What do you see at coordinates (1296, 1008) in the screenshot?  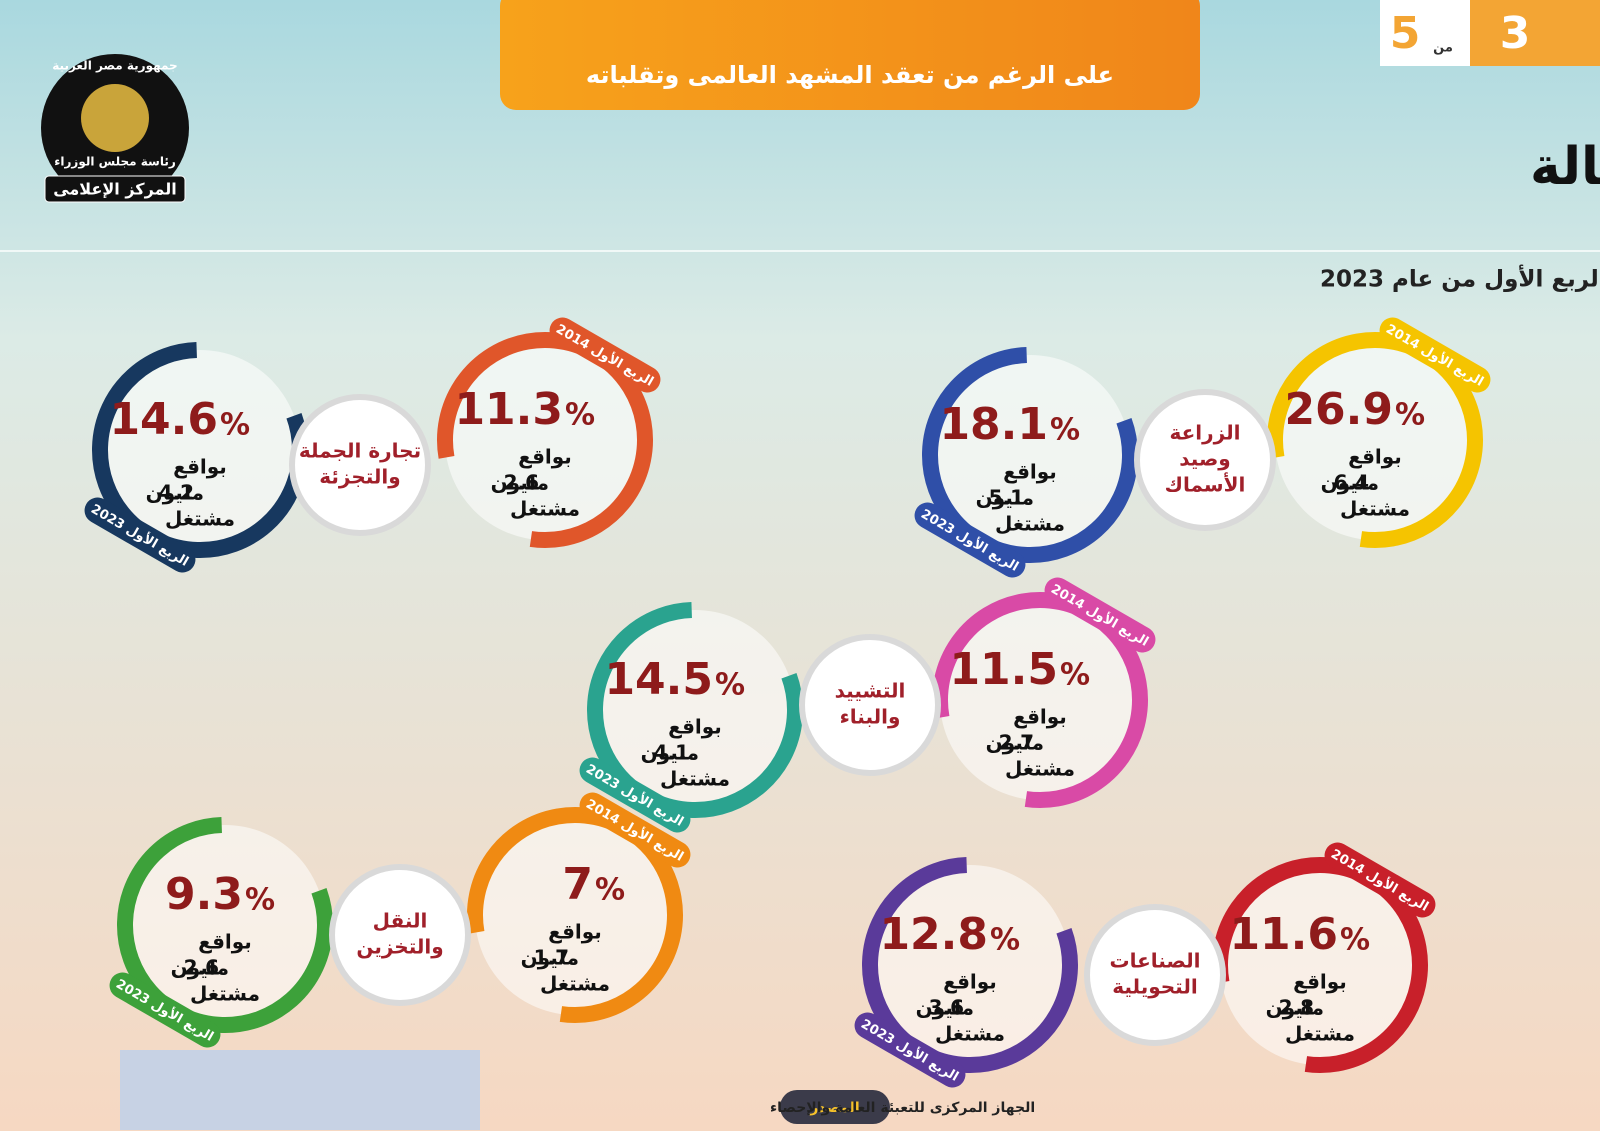 I see `count: 2.8` at bounding box center [1296, 1008].